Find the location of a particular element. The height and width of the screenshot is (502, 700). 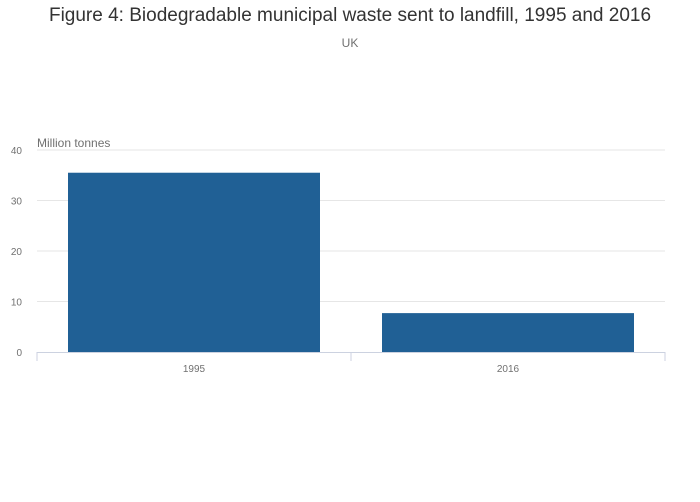

y-tick-label: 40 is located at coordinates (17, 151).